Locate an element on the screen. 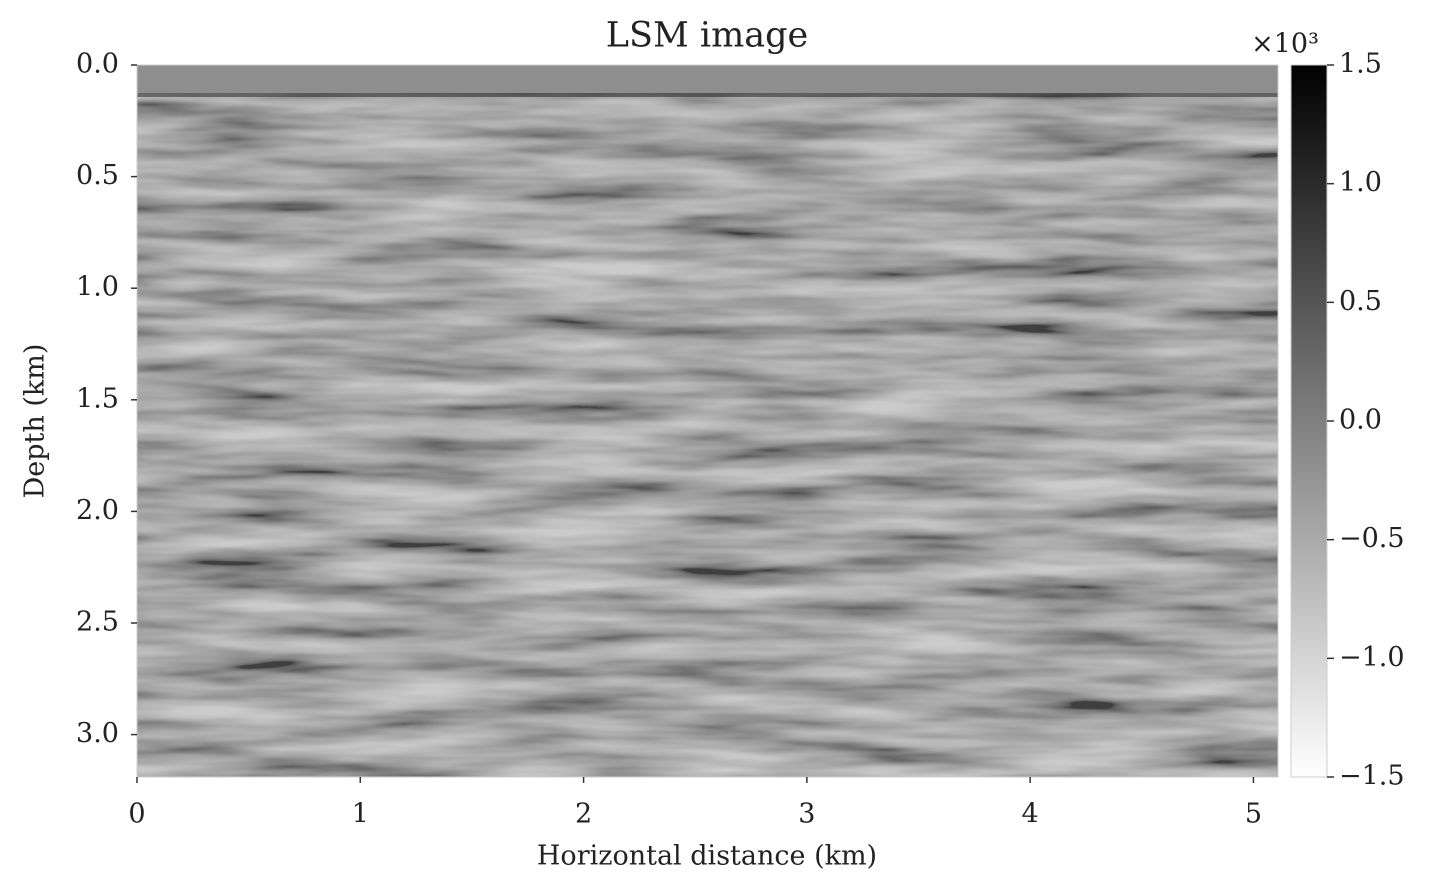 The width and height of the screenshot is (1447, 894). y-tick-label: 2.5 is located at coordinates (97, 621).